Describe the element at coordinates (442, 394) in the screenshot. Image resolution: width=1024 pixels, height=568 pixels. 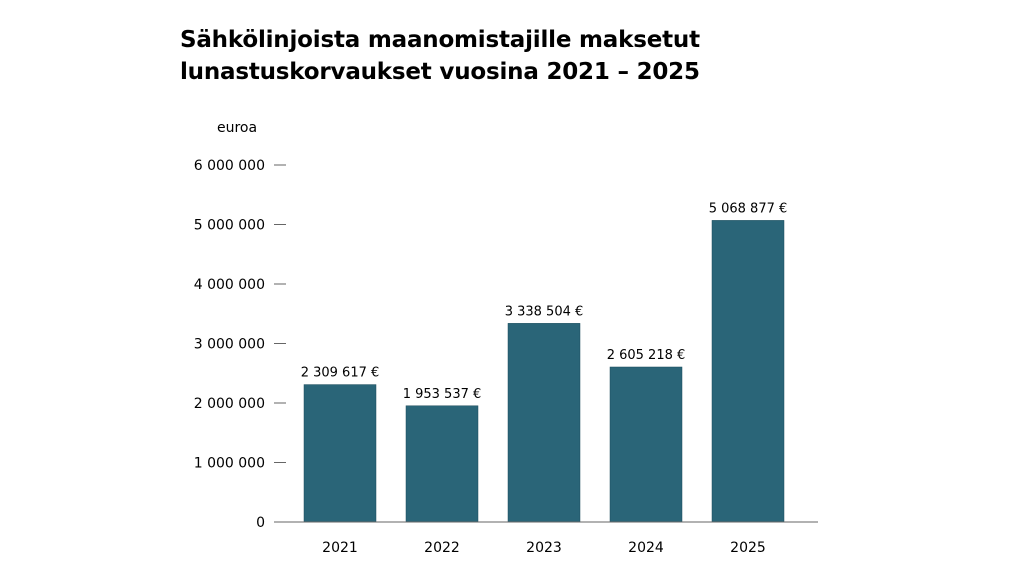
I see `data-label-2022: 1 953 537 €` at that location.